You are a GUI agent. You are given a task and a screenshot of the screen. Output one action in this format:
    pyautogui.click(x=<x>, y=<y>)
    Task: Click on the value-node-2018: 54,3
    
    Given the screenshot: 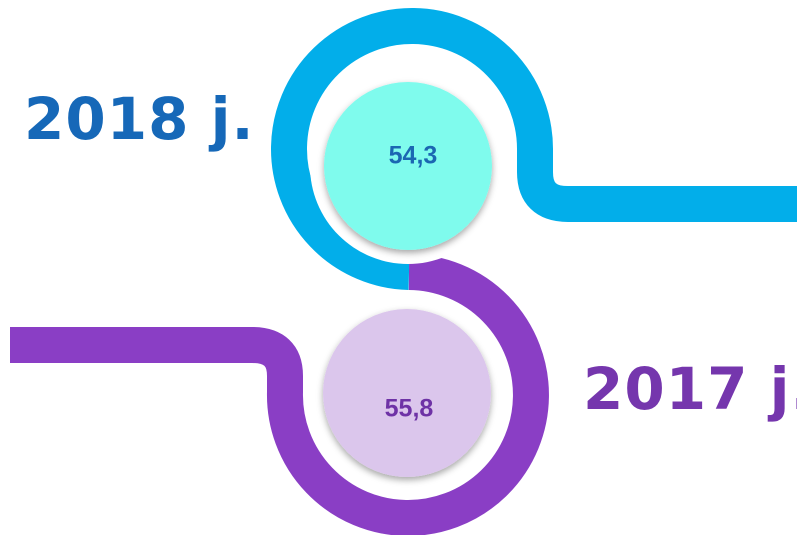 What is the action you would take?
    pyautogui.click(x=408, y=166)
    